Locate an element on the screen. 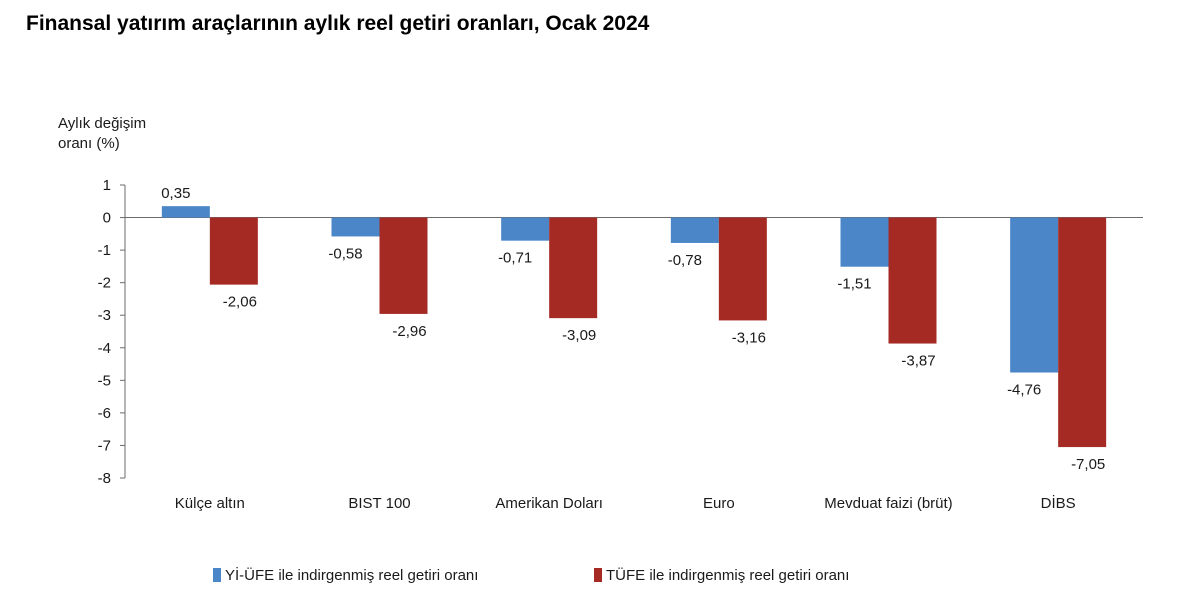 The height and width of the screenshot is (614, 1200). legend-label: Yİ-ÜFE ile indirgenmiş reel getiri oranı is located at coordinates (351, 575).